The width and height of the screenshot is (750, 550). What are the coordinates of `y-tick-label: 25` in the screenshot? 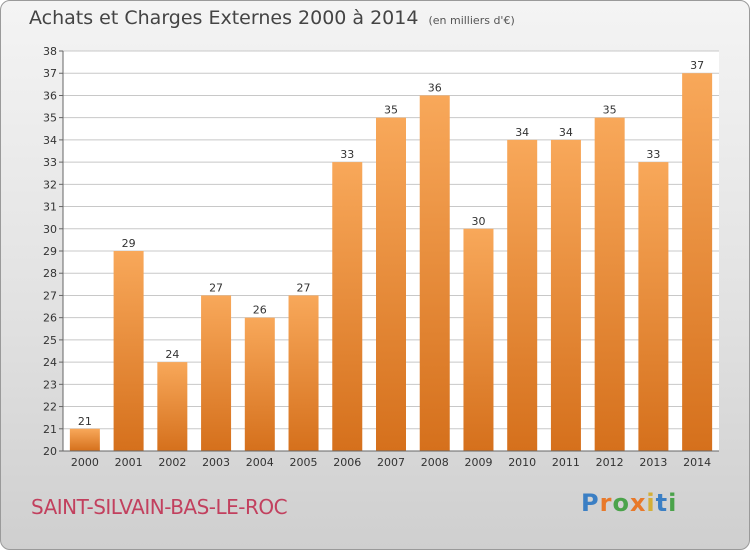 It's located at (50, 340).